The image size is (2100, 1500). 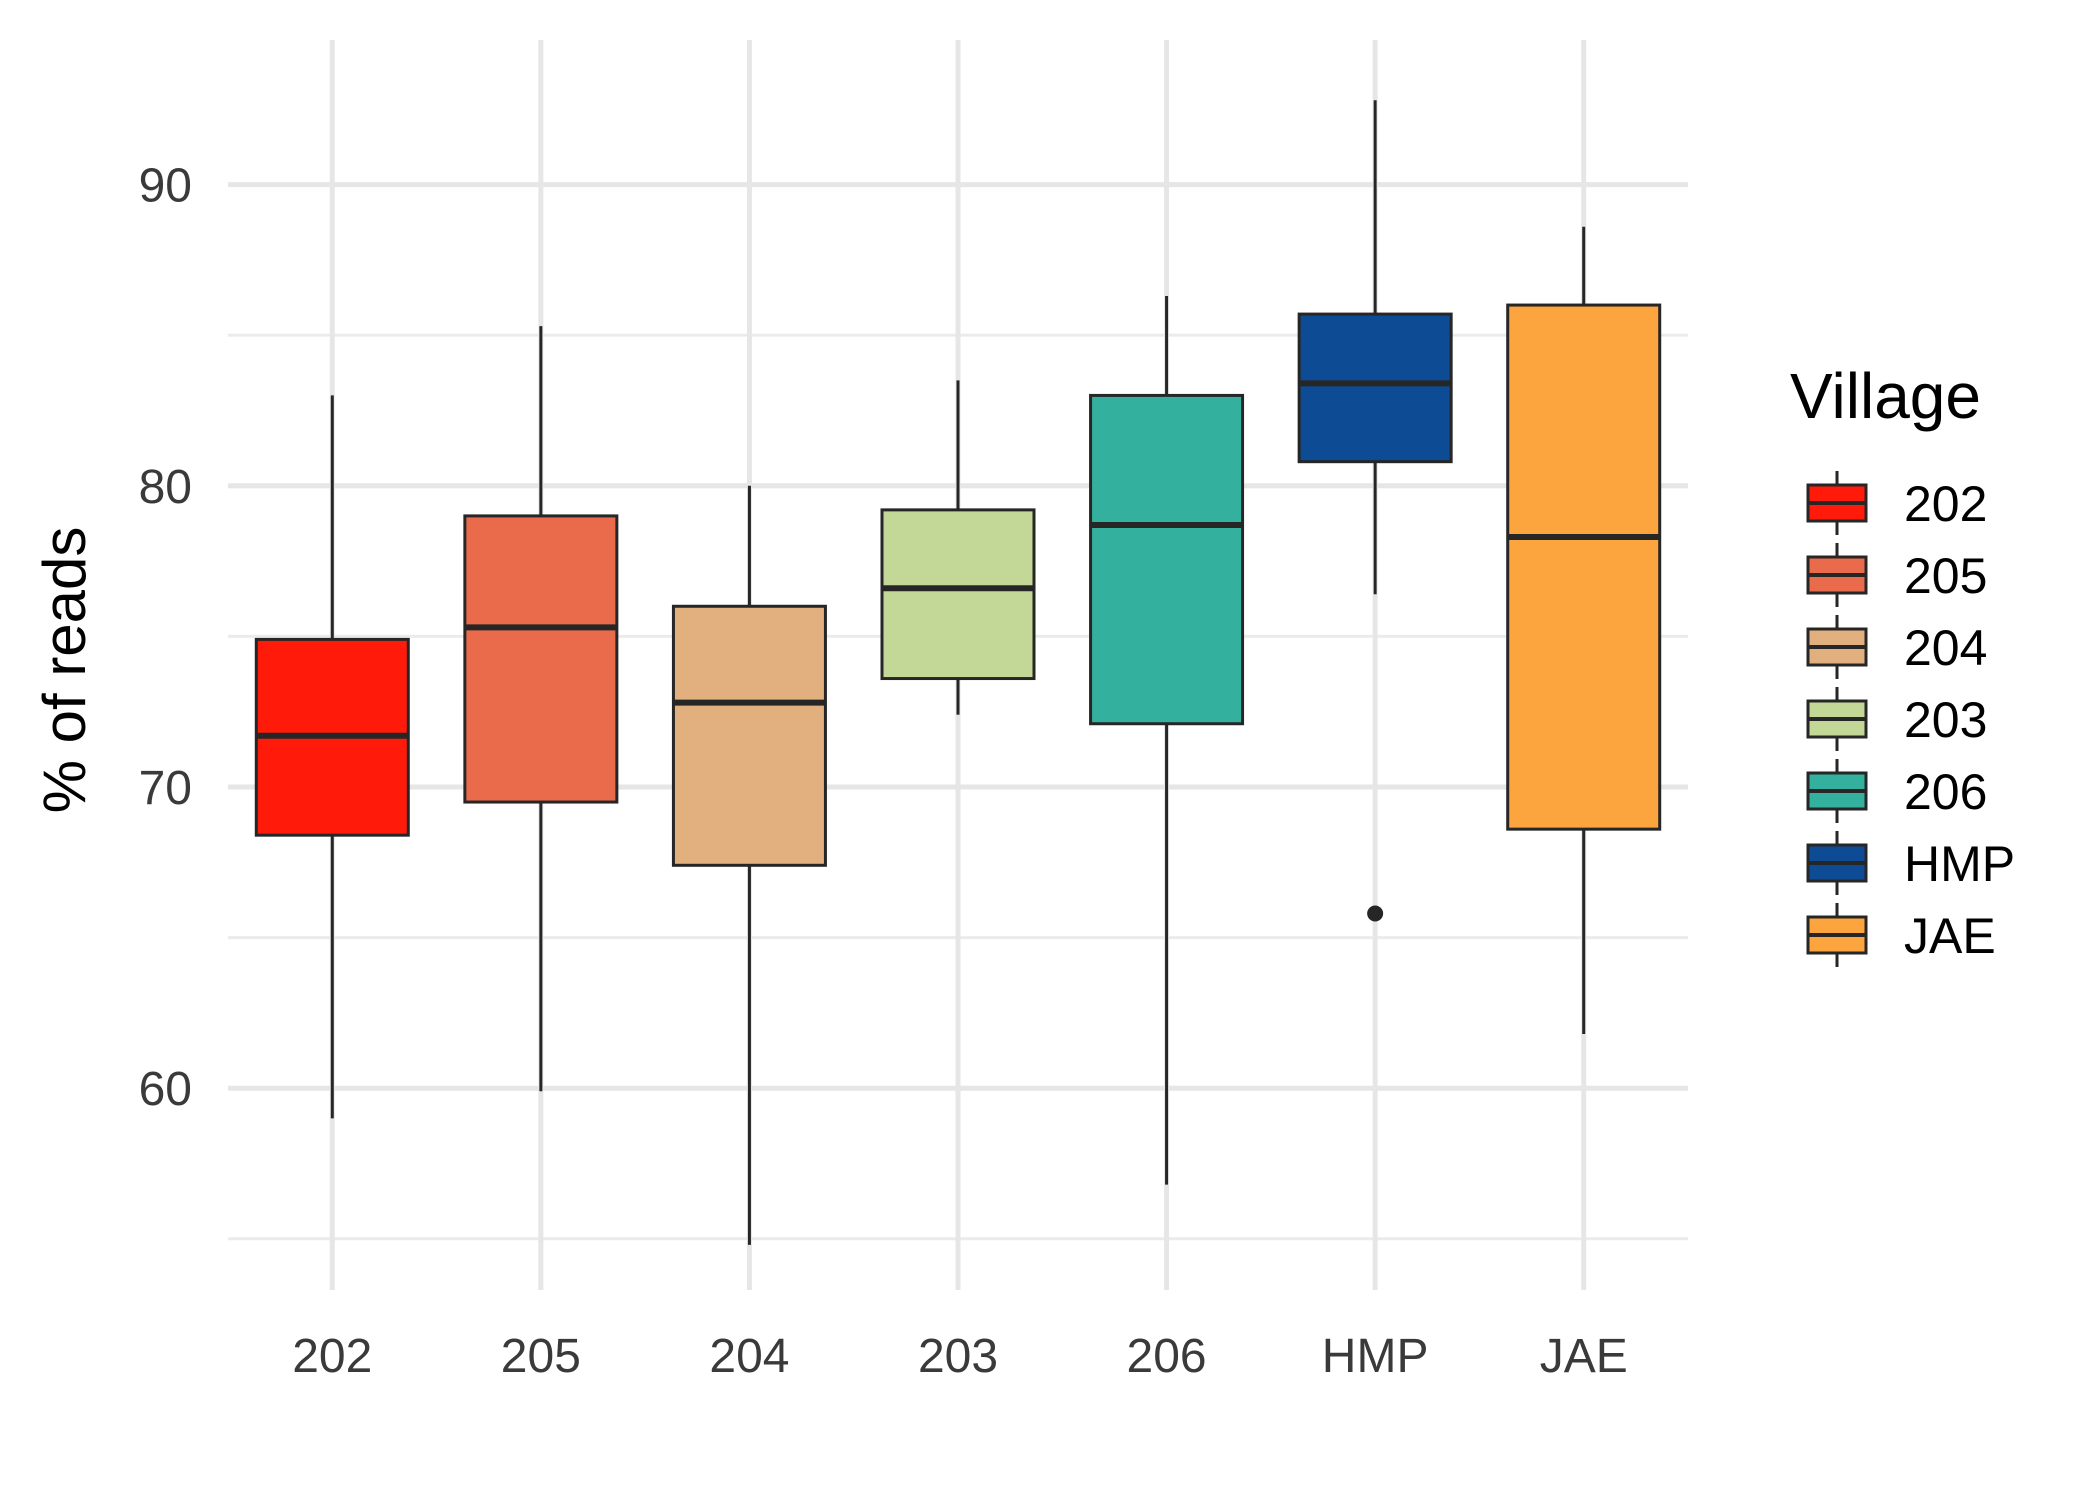 I want to click on y-tick-label: 70, so click(x=165, y=788).